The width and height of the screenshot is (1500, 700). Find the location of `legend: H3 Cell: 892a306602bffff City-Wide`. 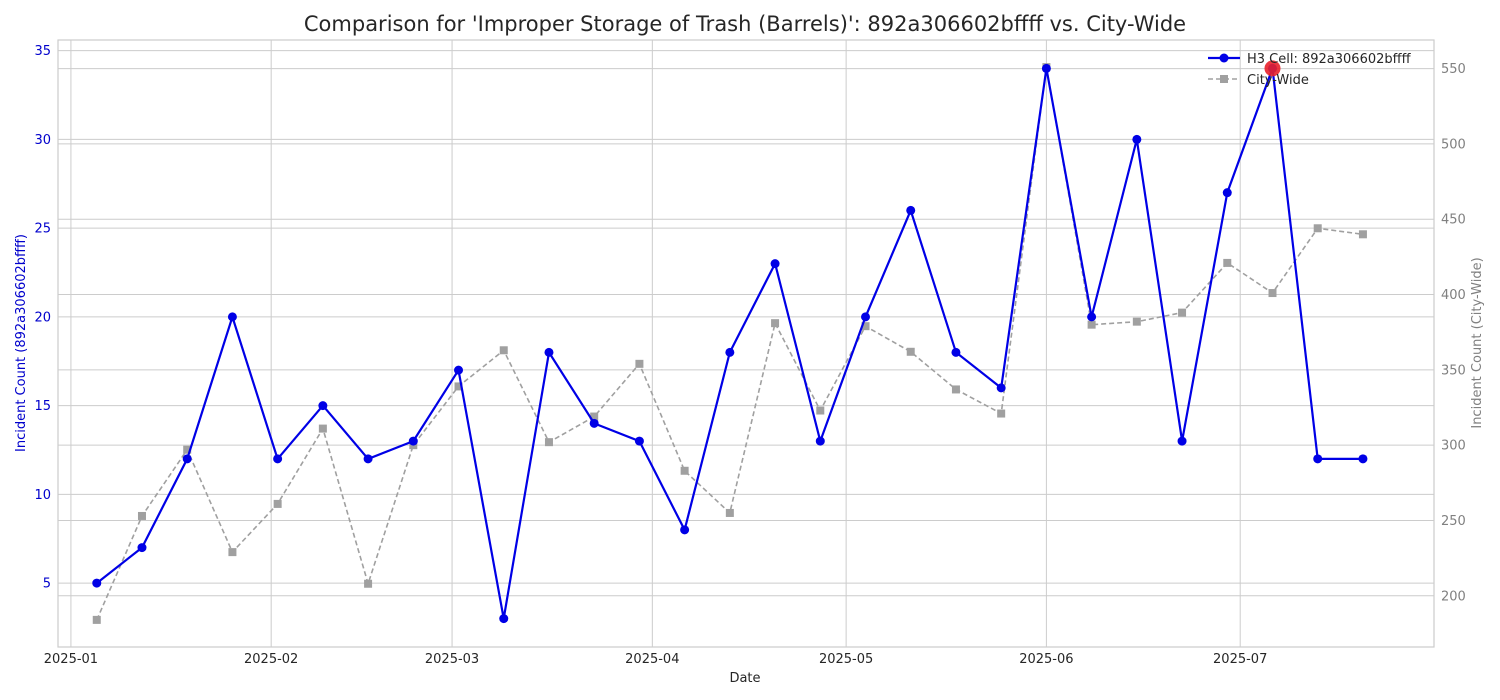

legend: H3 Cell: 892a306602bffff City-Wide is located at coordinates (1310, 70).